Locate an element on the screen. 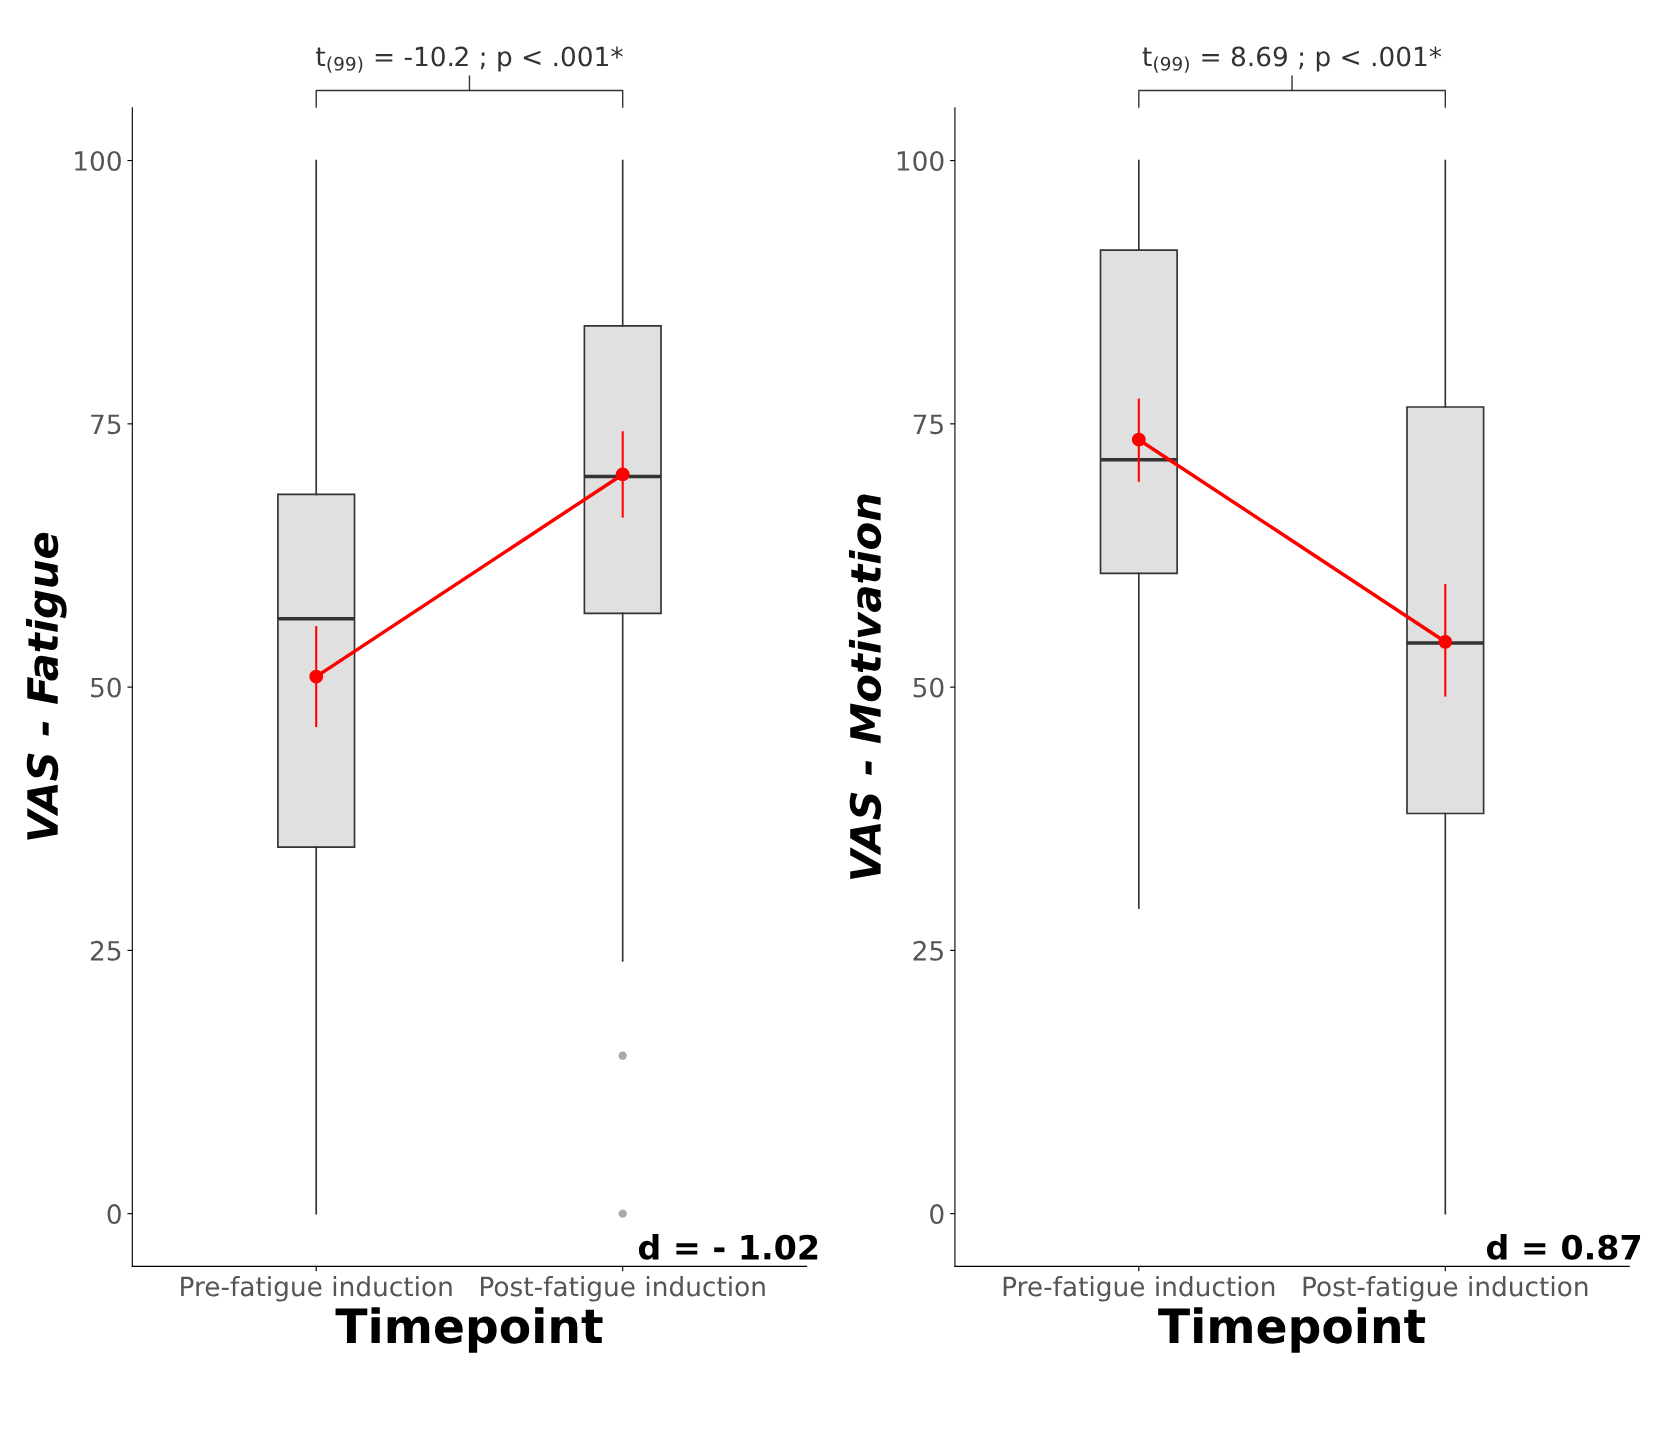 Image resolution: width=1654 pixels, height=1439 pixels. text: t$_{(99)}$ = -10.2 ; p < .001* is located at coordinates (469, 59).